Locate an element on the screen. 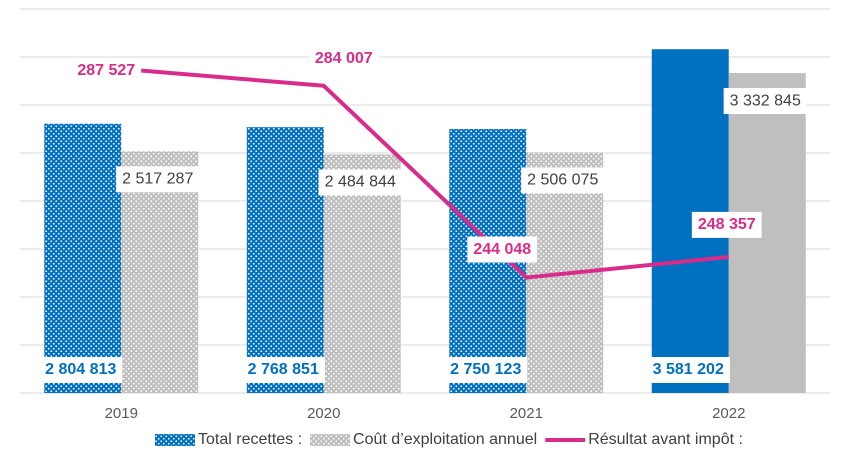 This screenshot has width=856, height=459. data-label-group: 248 357 is located at coordinates (726, 224).